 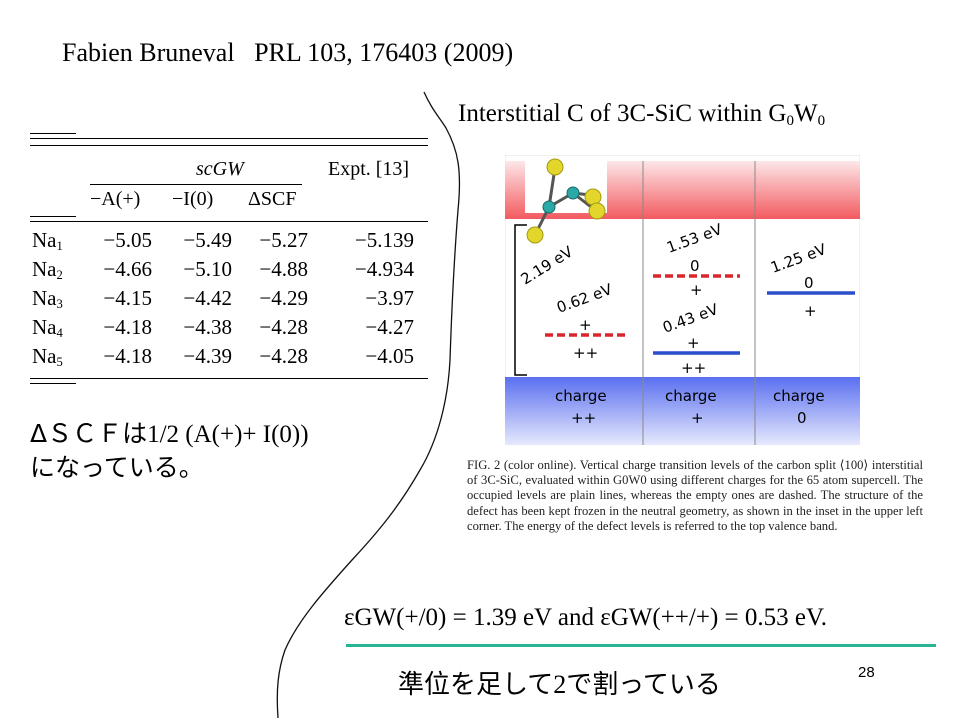 I want to click on dscf-note-formula: 1/2 (A(+)+ I(0)), so click(x=228, y=434).